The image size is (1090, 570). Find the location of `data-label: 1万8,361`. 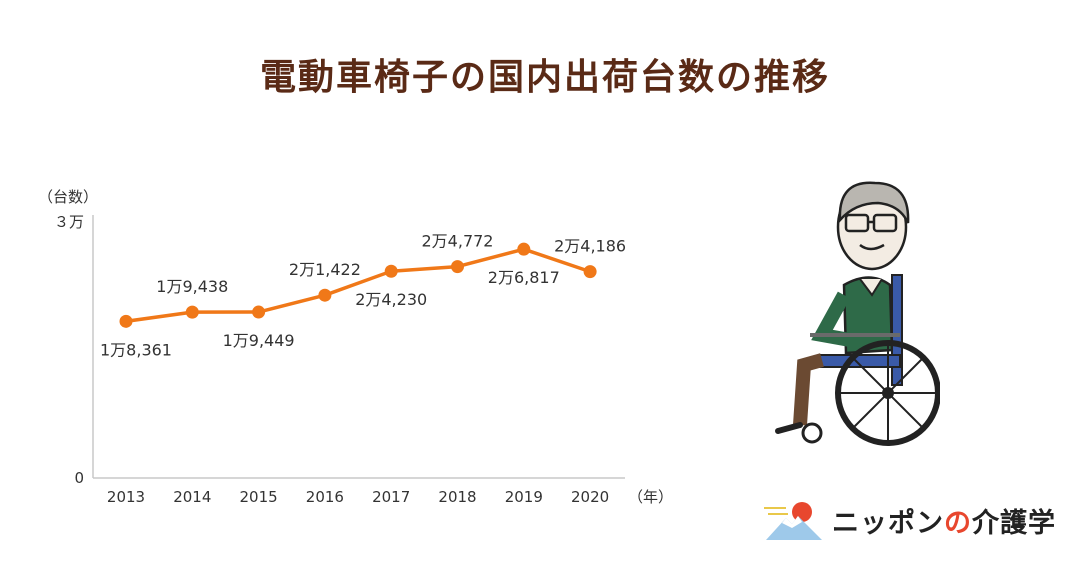

data-label: 1万8,361 is located at coordinates (136, 349).